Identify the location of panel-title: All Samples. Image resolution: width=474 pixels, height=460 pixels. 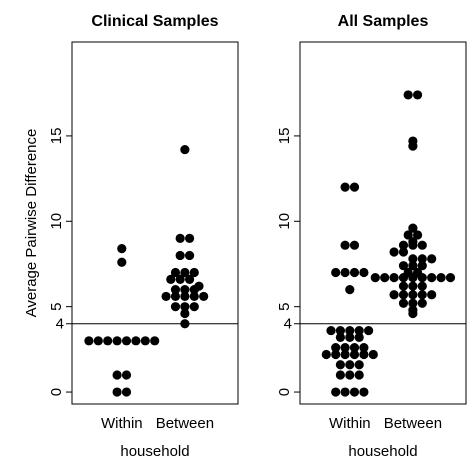
(383, 21).